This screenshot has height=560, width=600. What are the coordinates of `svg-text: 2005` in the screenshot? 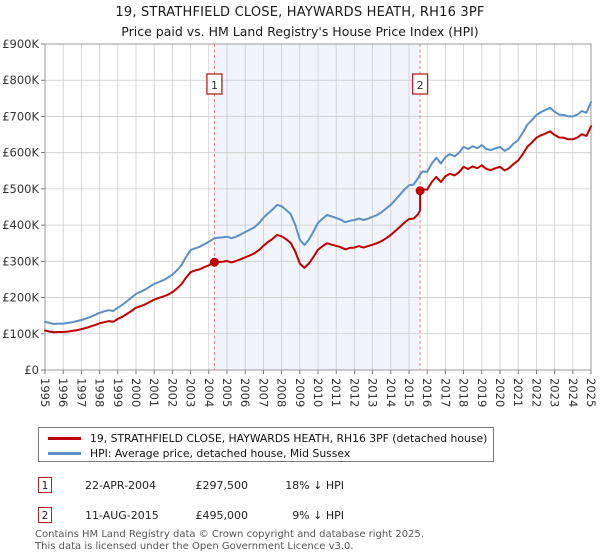 It's located at (227, 392).